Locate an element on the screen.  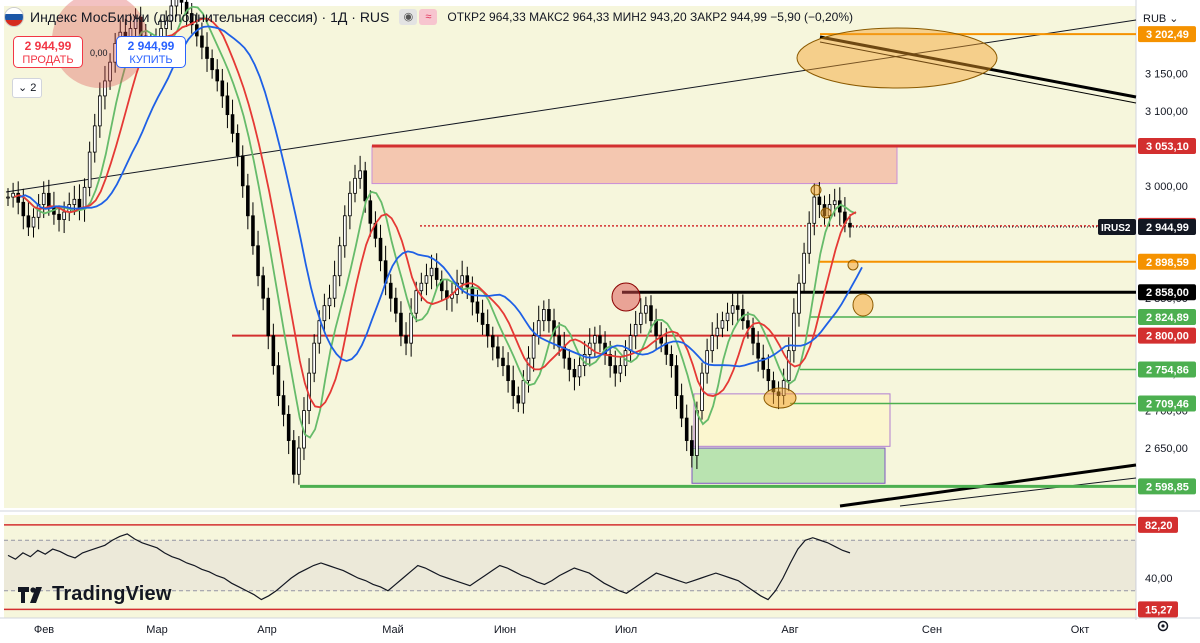
header-icons: ◉ ≈ is located at coordinates (418, 17).